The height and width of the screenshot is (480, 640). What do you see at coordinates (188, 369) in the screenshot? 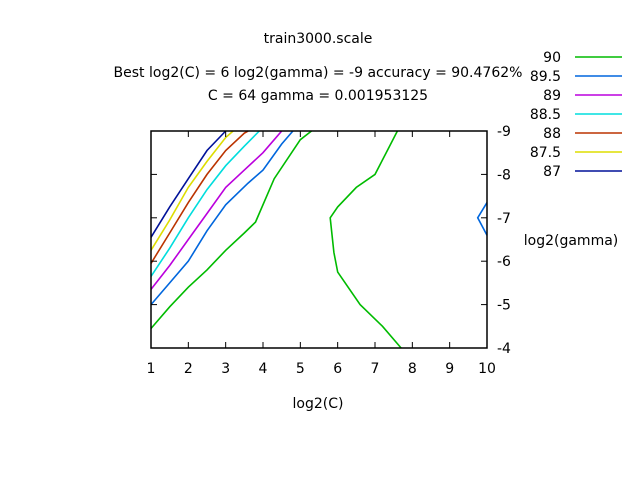
I see `x-tick-label: 2` at bounding box center [188, 369].